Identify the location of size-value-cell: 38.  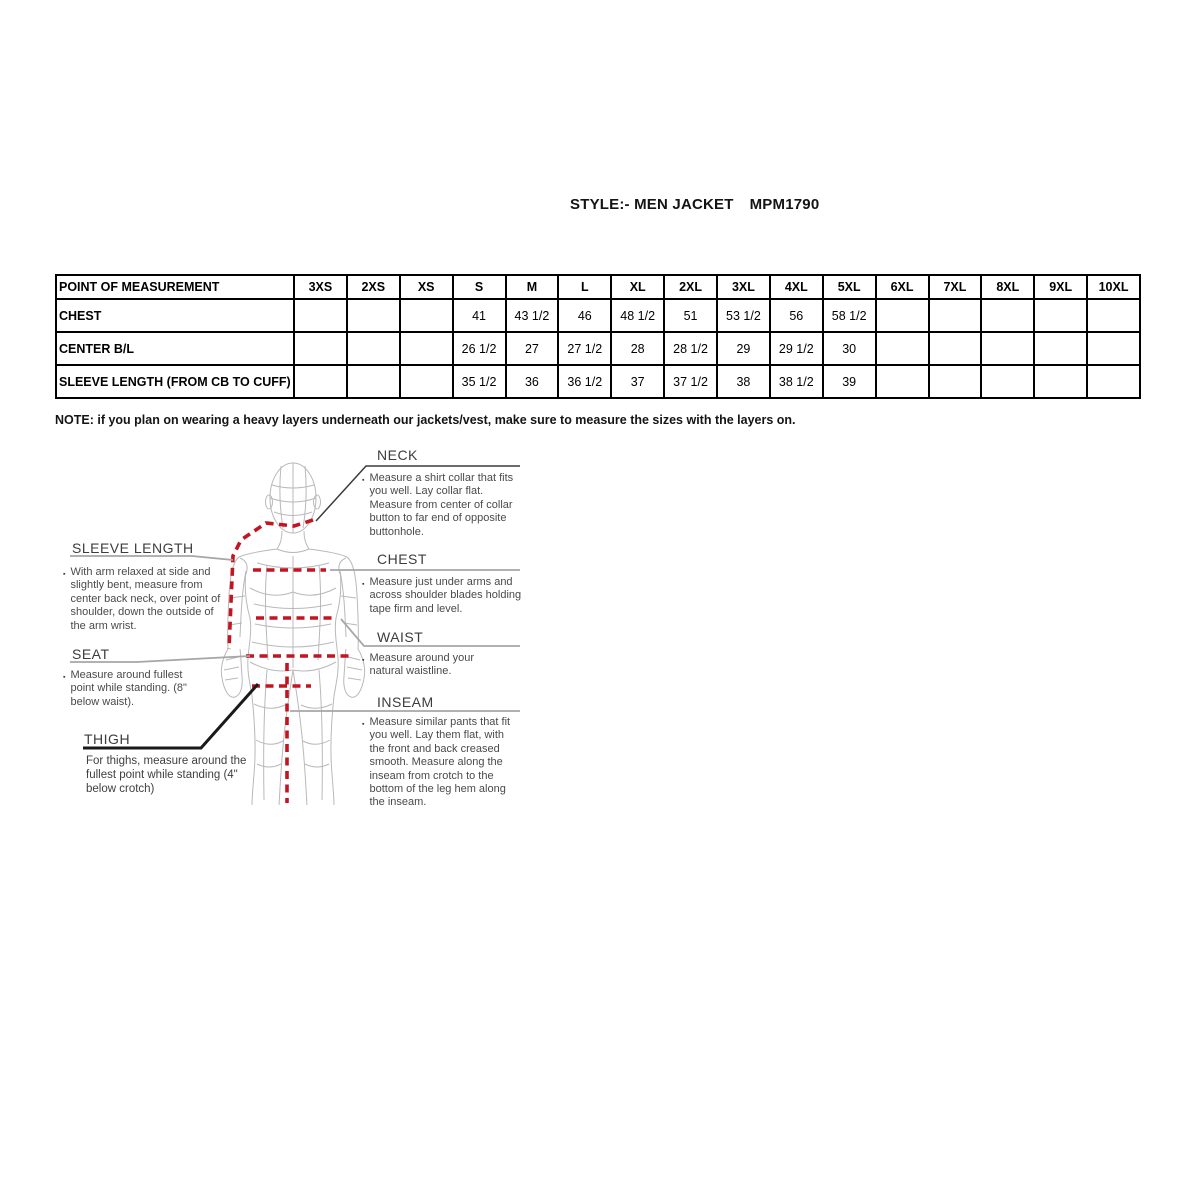
(743, 381).